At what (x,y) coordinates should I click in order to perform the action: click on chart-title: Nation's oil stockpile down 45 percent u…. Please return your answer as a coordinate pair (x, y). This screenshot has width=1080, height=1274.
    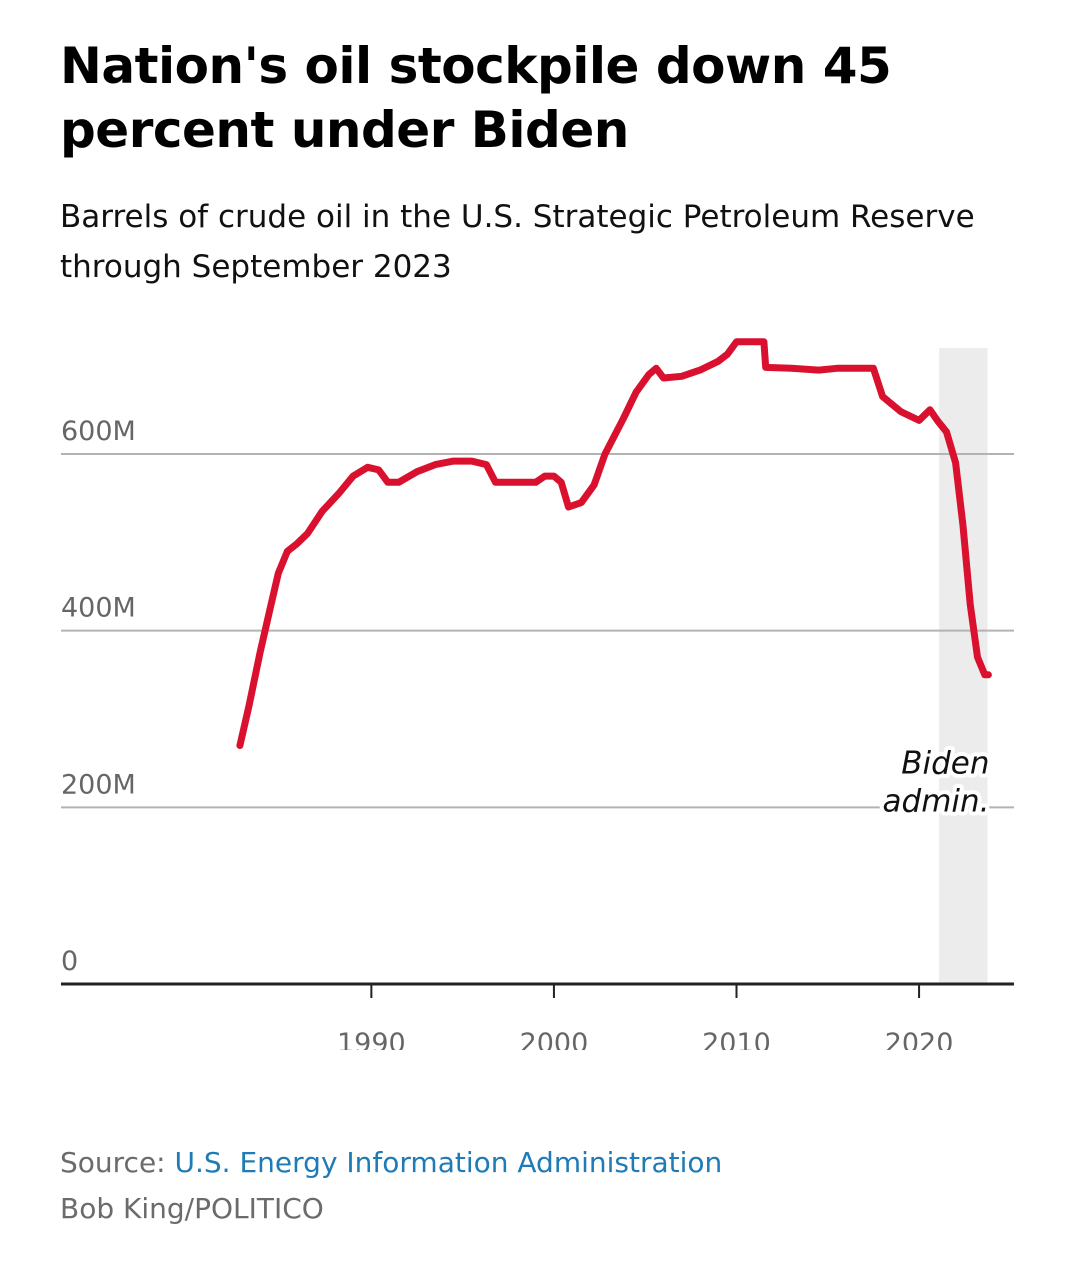
    Looking at the image, I should click on (476, 98).